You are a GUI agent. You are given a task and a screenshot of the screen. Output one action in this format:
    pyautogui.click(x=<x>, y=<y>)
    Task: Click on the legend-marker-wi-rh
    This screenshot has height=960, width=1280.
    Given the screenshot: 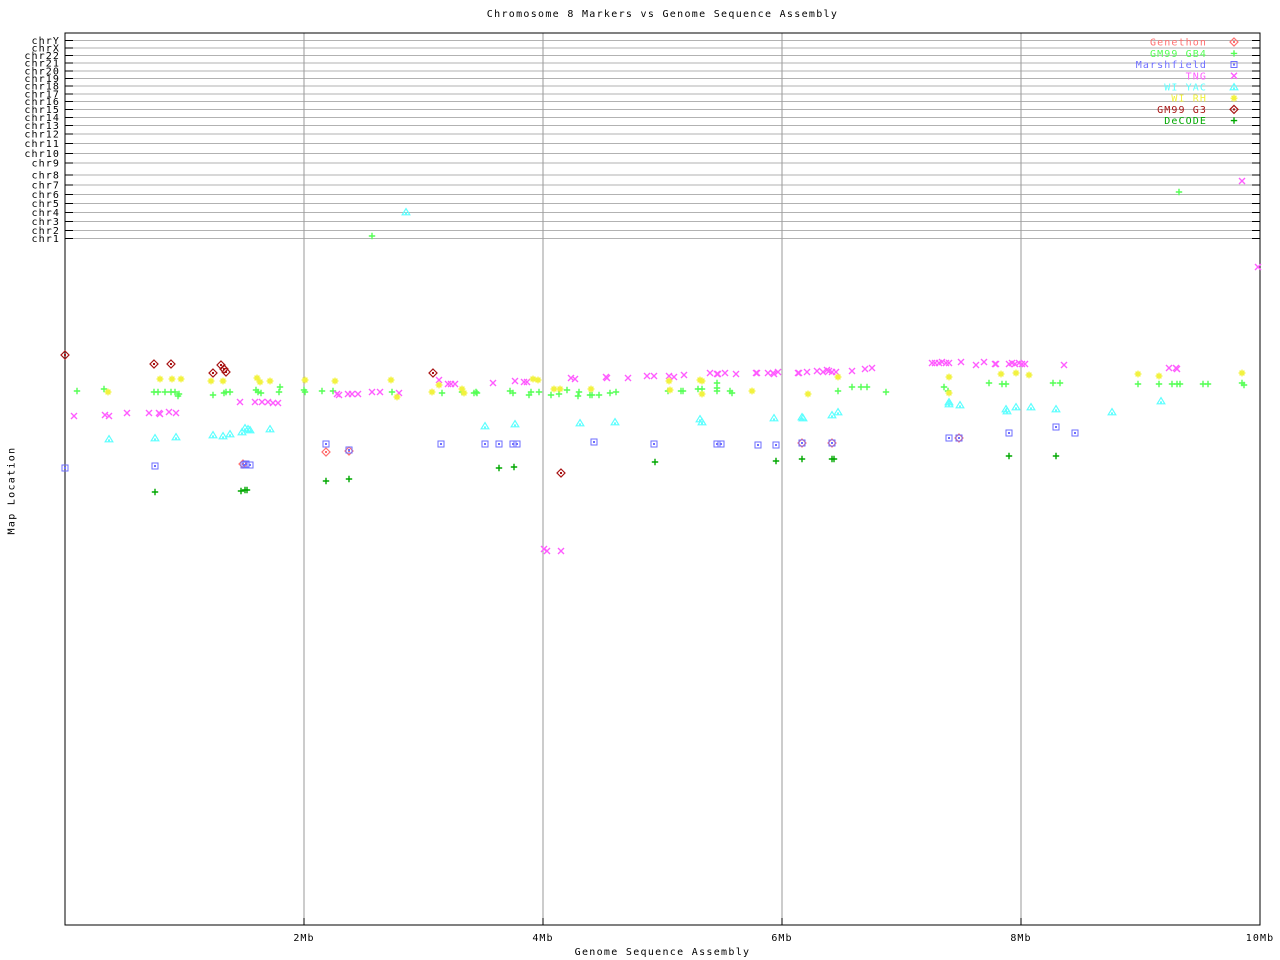 What is the action you would take?
    pyautogui.click(x=1234, y=98)
    